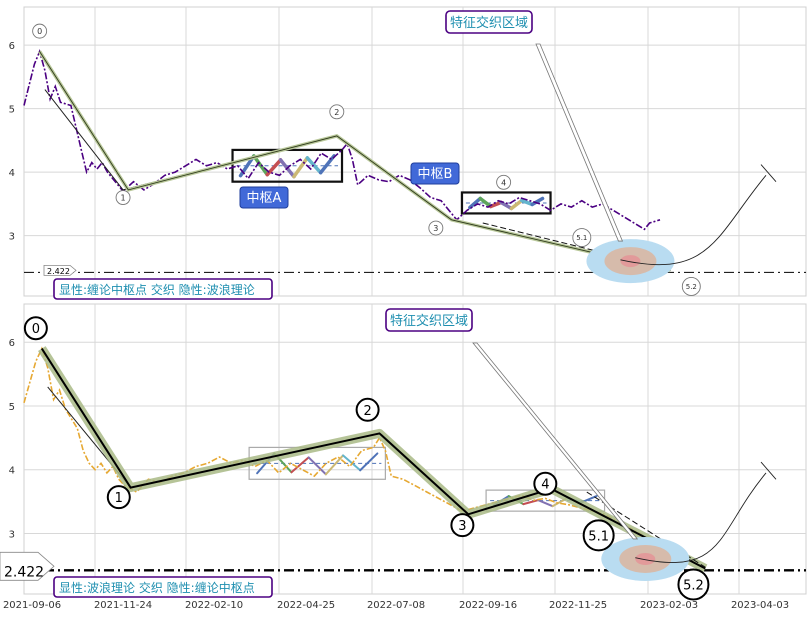 The height and width of the screenshot is (621, 811). What do you see at coordinates (306, 605) in the screenshot?
I see `x-tick-label: 2022-04-25` at bounding box center [306, 605].